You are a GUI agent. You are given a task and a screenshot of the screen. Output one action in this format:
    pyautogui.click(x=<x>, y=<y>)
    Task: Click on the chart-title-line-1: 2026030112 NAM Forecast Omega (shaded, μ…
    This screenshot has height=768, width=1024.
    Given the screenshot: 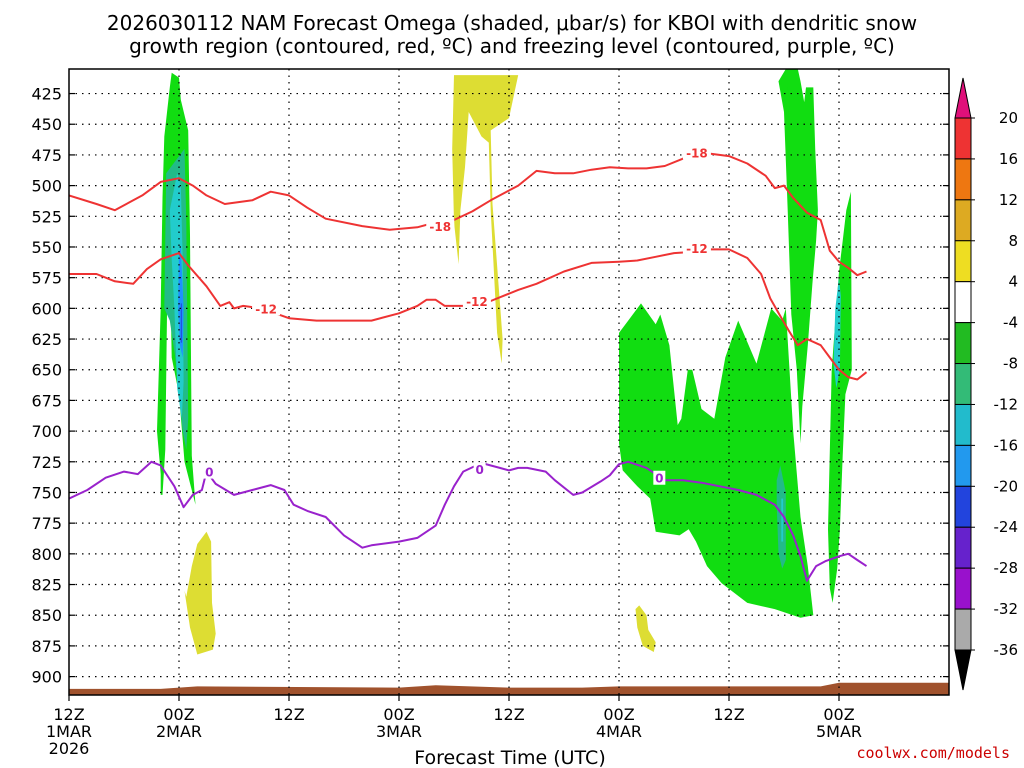 What is the action you would take?
    pyautogui.click(x=512, y=23)
    